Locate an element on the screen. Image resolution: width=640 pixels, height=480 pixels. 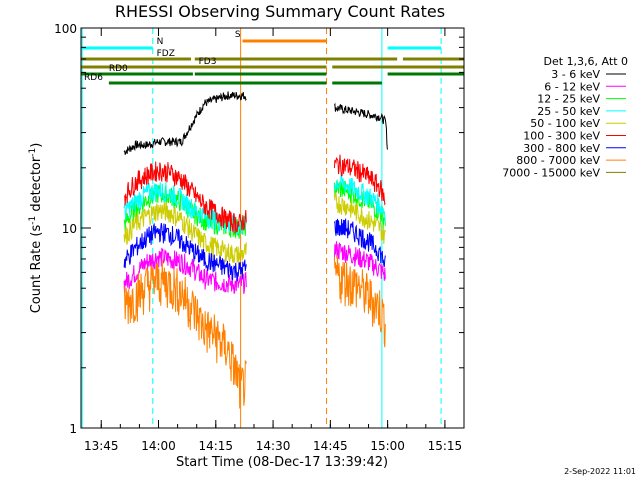
footer-timestamp: 2-Sep-2022 11:01 is located at coordinates (600, 471).